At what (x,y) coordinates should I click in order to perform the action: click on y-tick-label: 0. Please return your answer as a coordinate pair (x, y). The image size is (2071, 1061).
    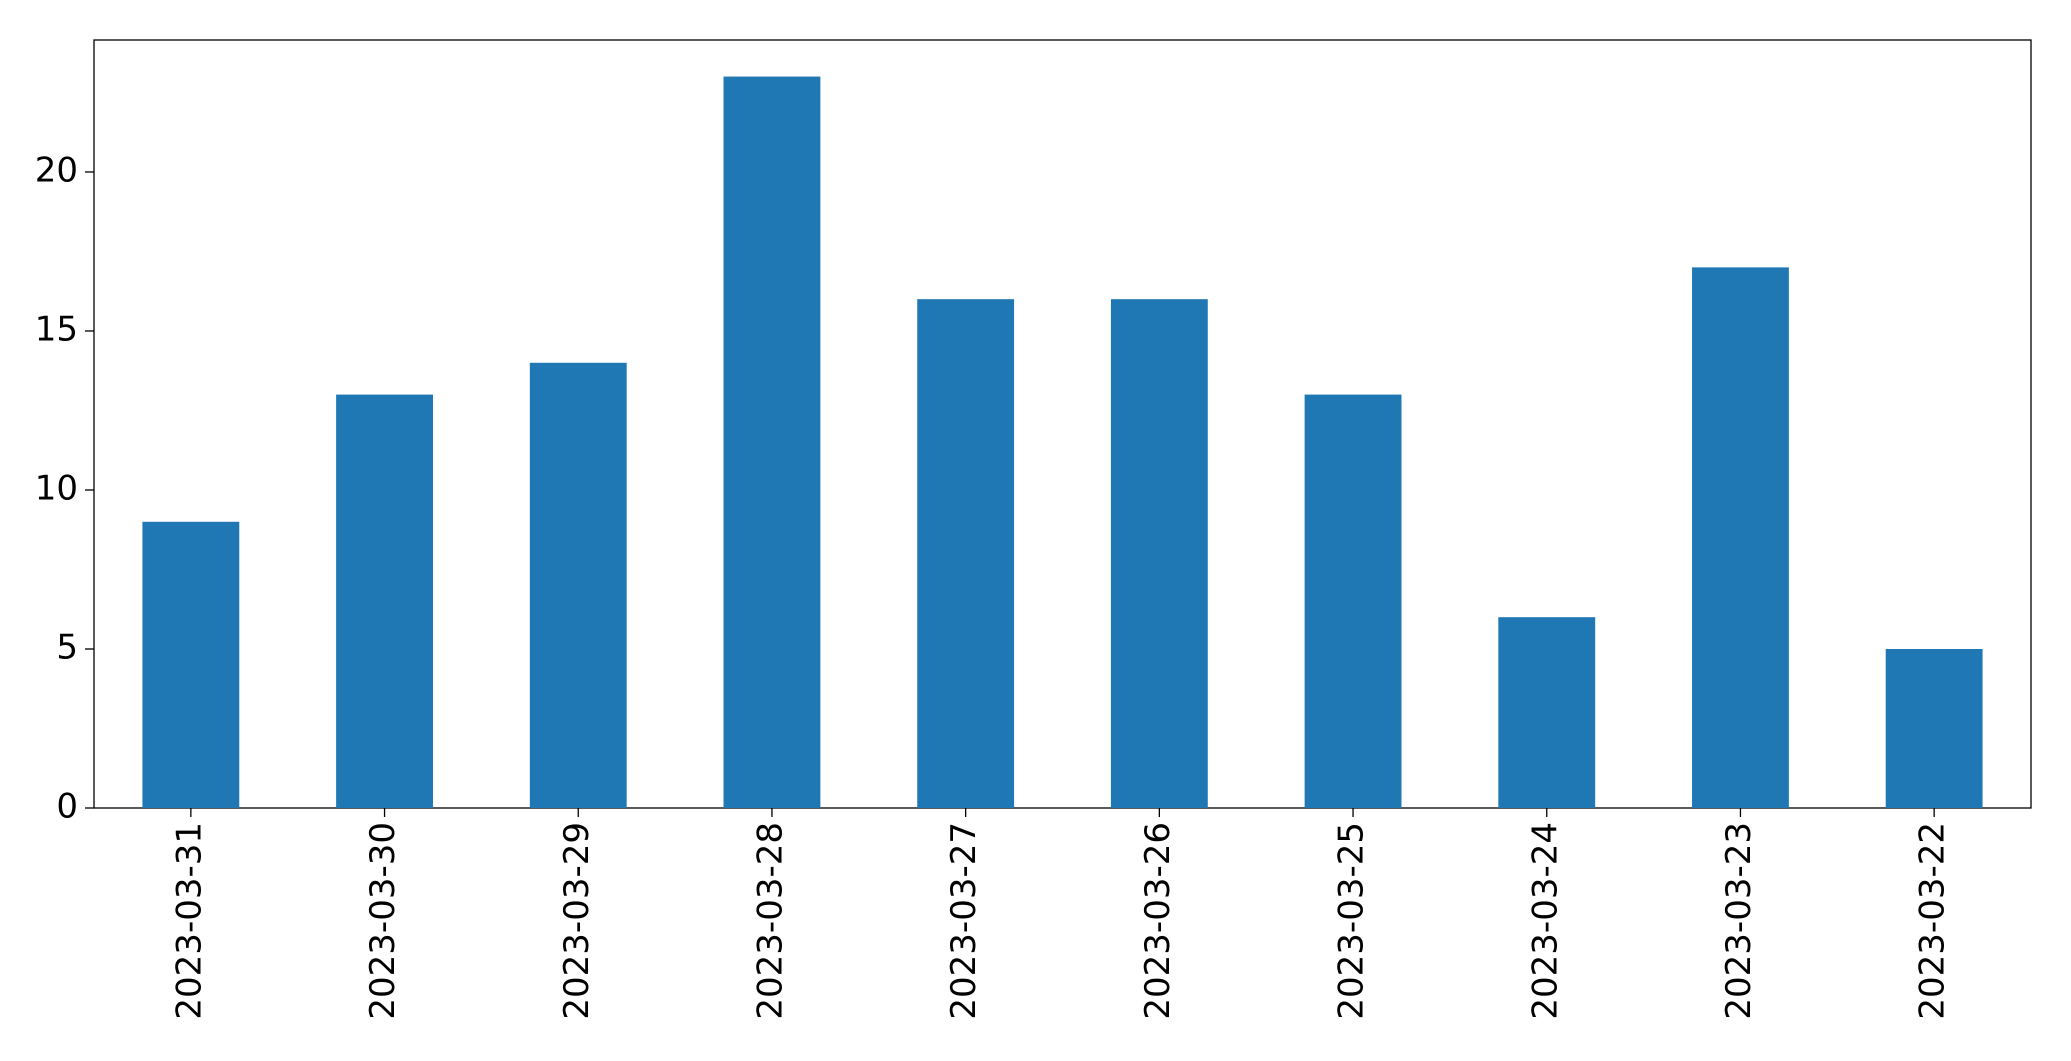
    Looking at the image, I should click on (67, 807).